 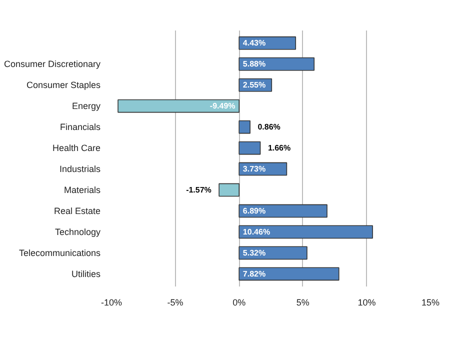 I want to click on x-tick-label: -10%, so click(x=111, y=303).